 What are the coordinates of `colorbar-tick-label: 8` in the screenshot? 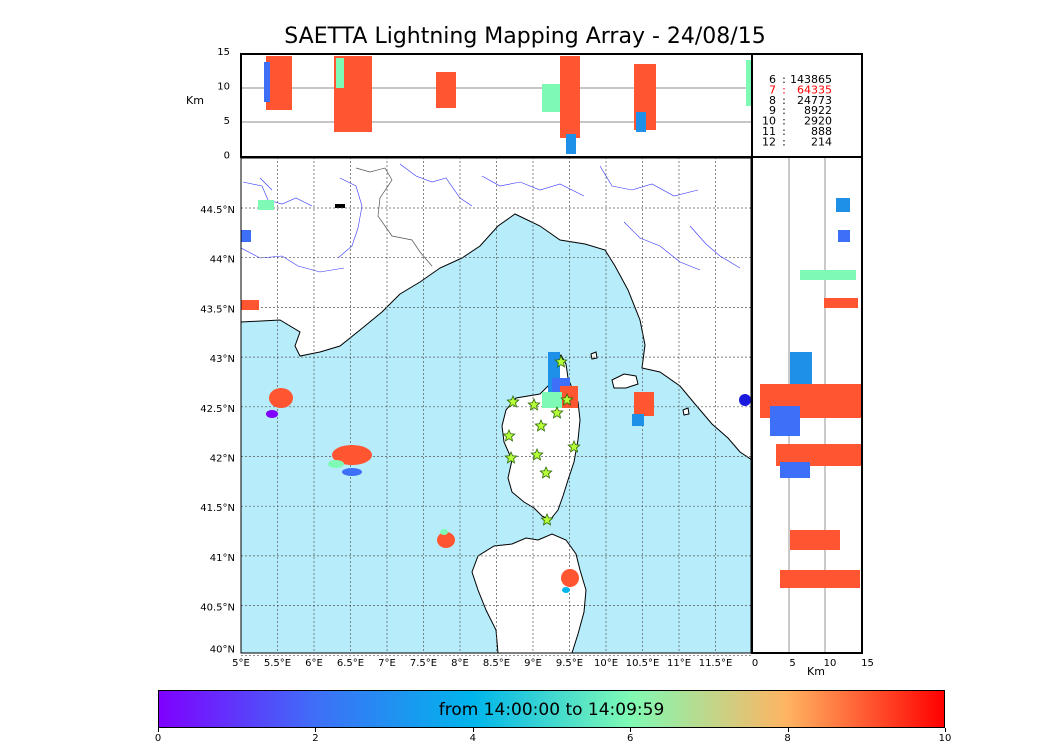 It's located at (787, 738).